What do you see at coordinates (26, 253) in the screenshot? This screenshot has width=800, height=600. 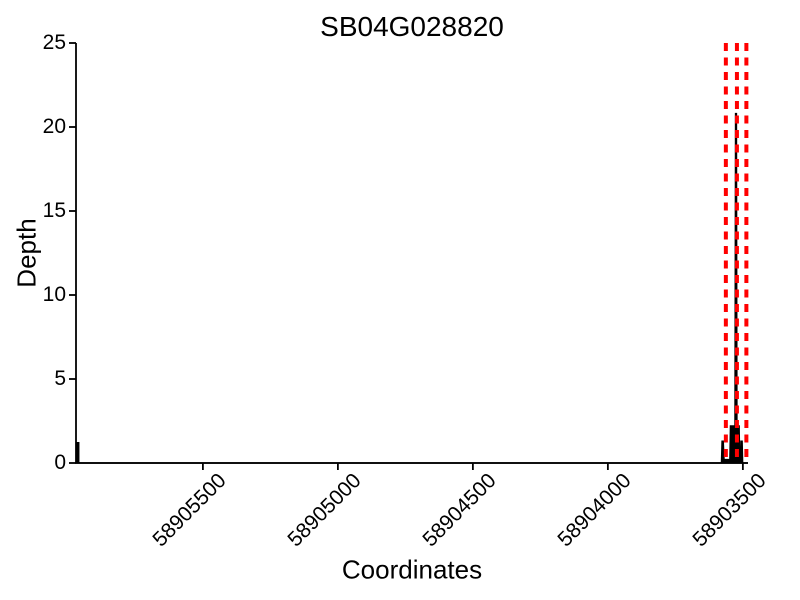 I see `y-axis-label: Depth` at bounding box center [26, 253].